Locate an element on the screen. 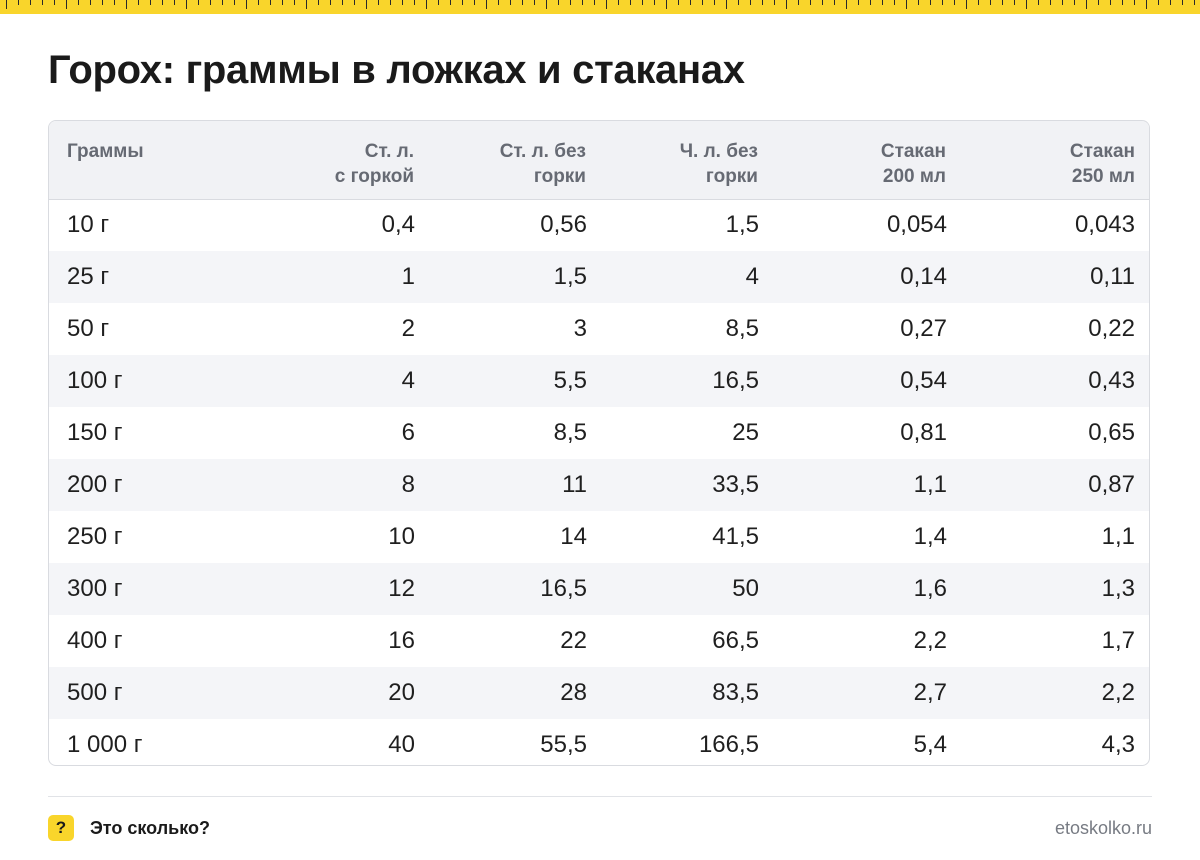 The width and height of the screenshot is (1200, 860). value-cell: 0,054 is located at coordinates (916, 225).